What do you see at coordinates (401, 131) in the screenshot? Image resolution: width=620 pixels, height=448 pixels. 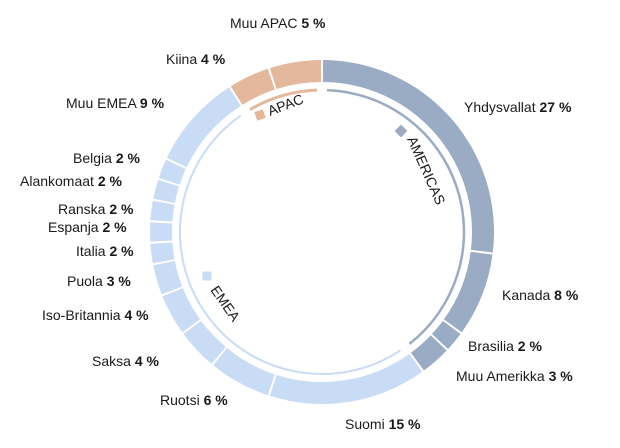 I see `region-marker-americas` at bounding box center [401, 131].